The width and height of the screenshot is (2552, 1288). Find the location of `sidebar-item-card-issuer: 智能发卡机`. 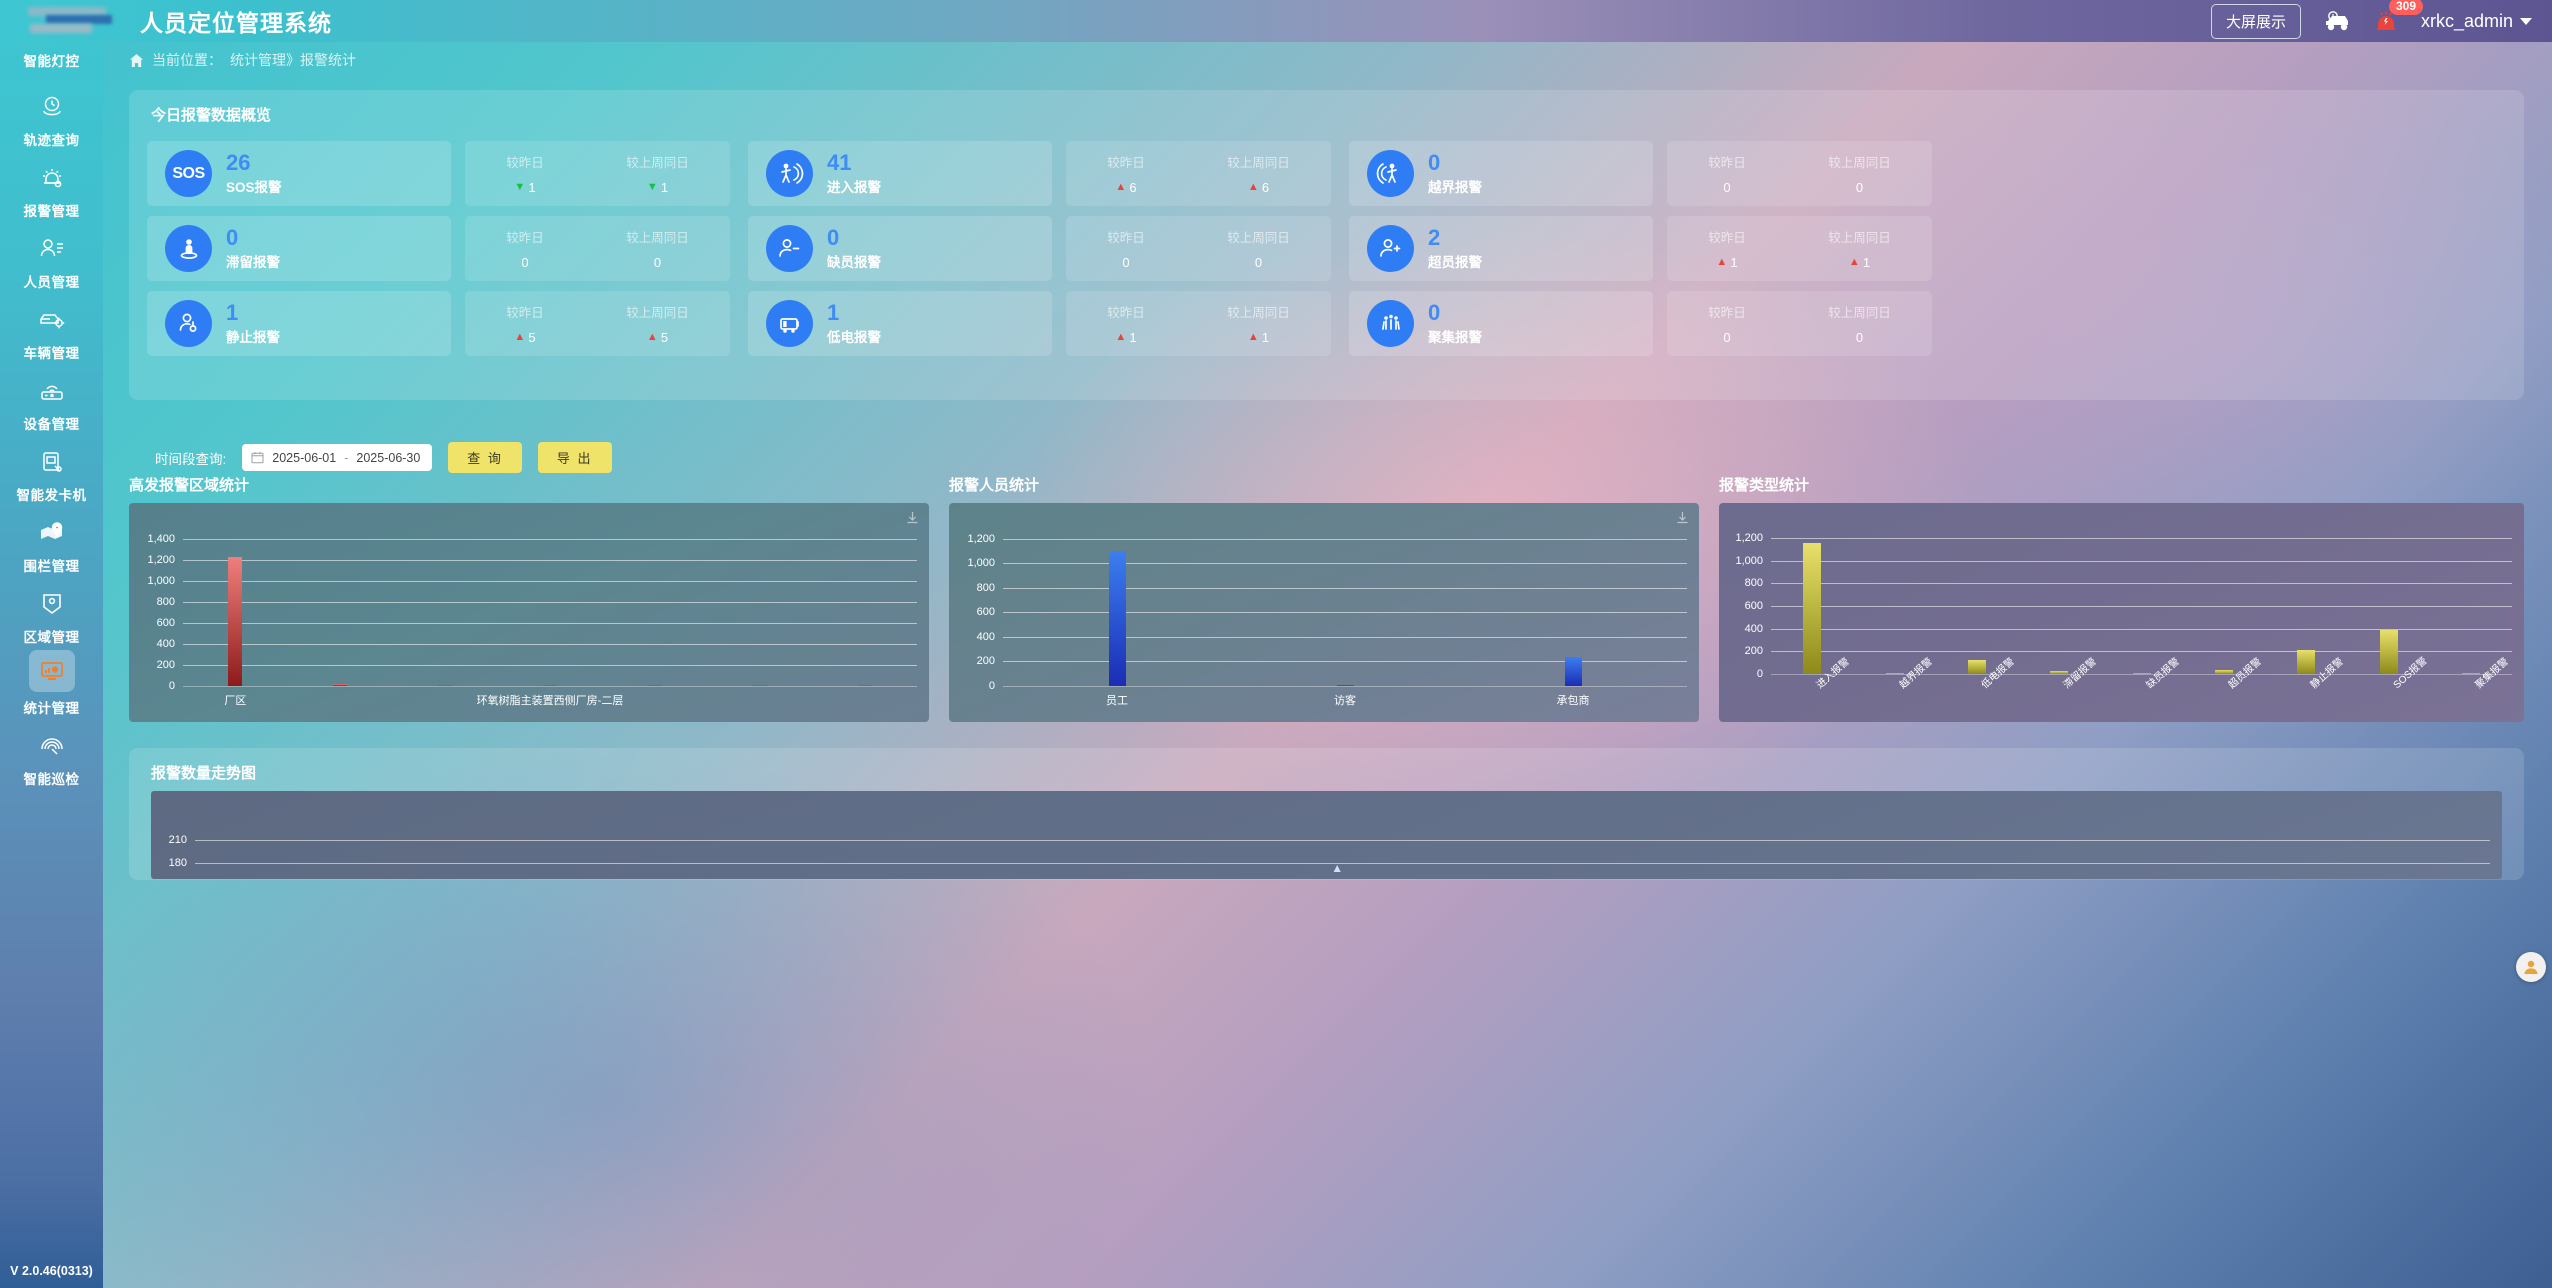

sidebar-item-card-issuer: 智能发卡机 is located at coordinates (51, 472).